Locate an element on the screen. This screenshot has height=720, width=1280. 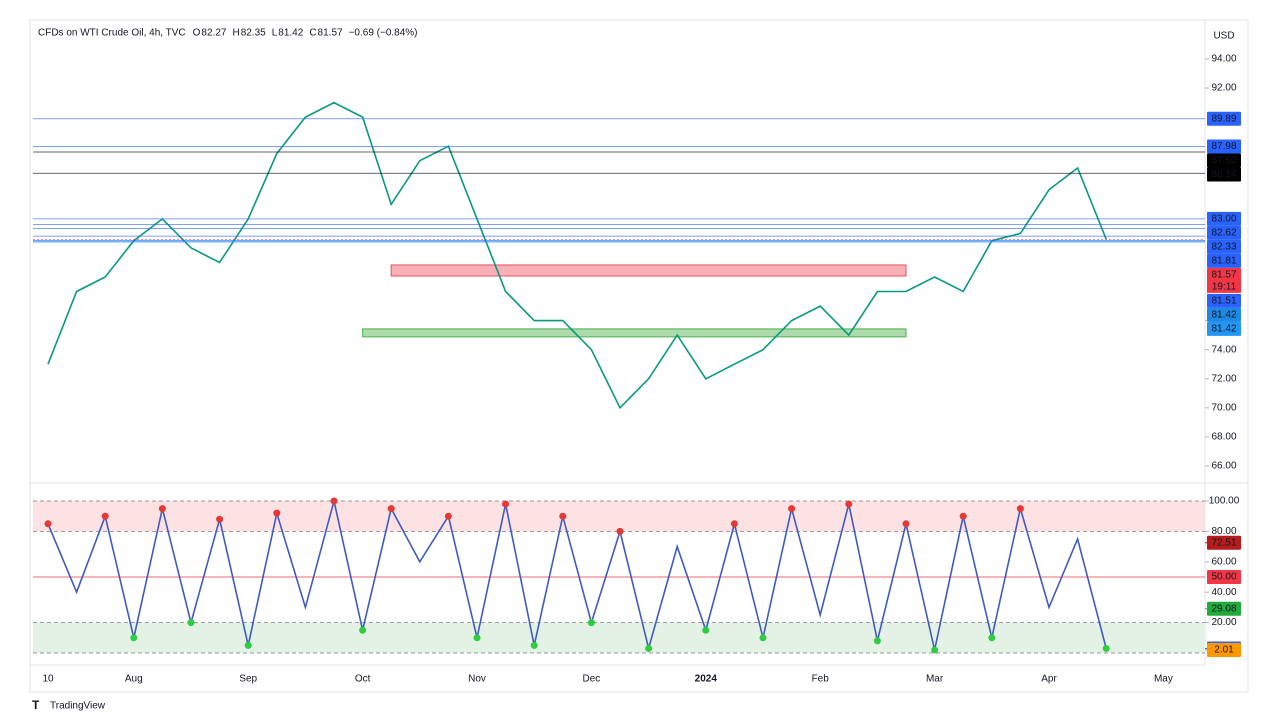
y-tick-label: 70.00 is located at coordinates (1223, 407).